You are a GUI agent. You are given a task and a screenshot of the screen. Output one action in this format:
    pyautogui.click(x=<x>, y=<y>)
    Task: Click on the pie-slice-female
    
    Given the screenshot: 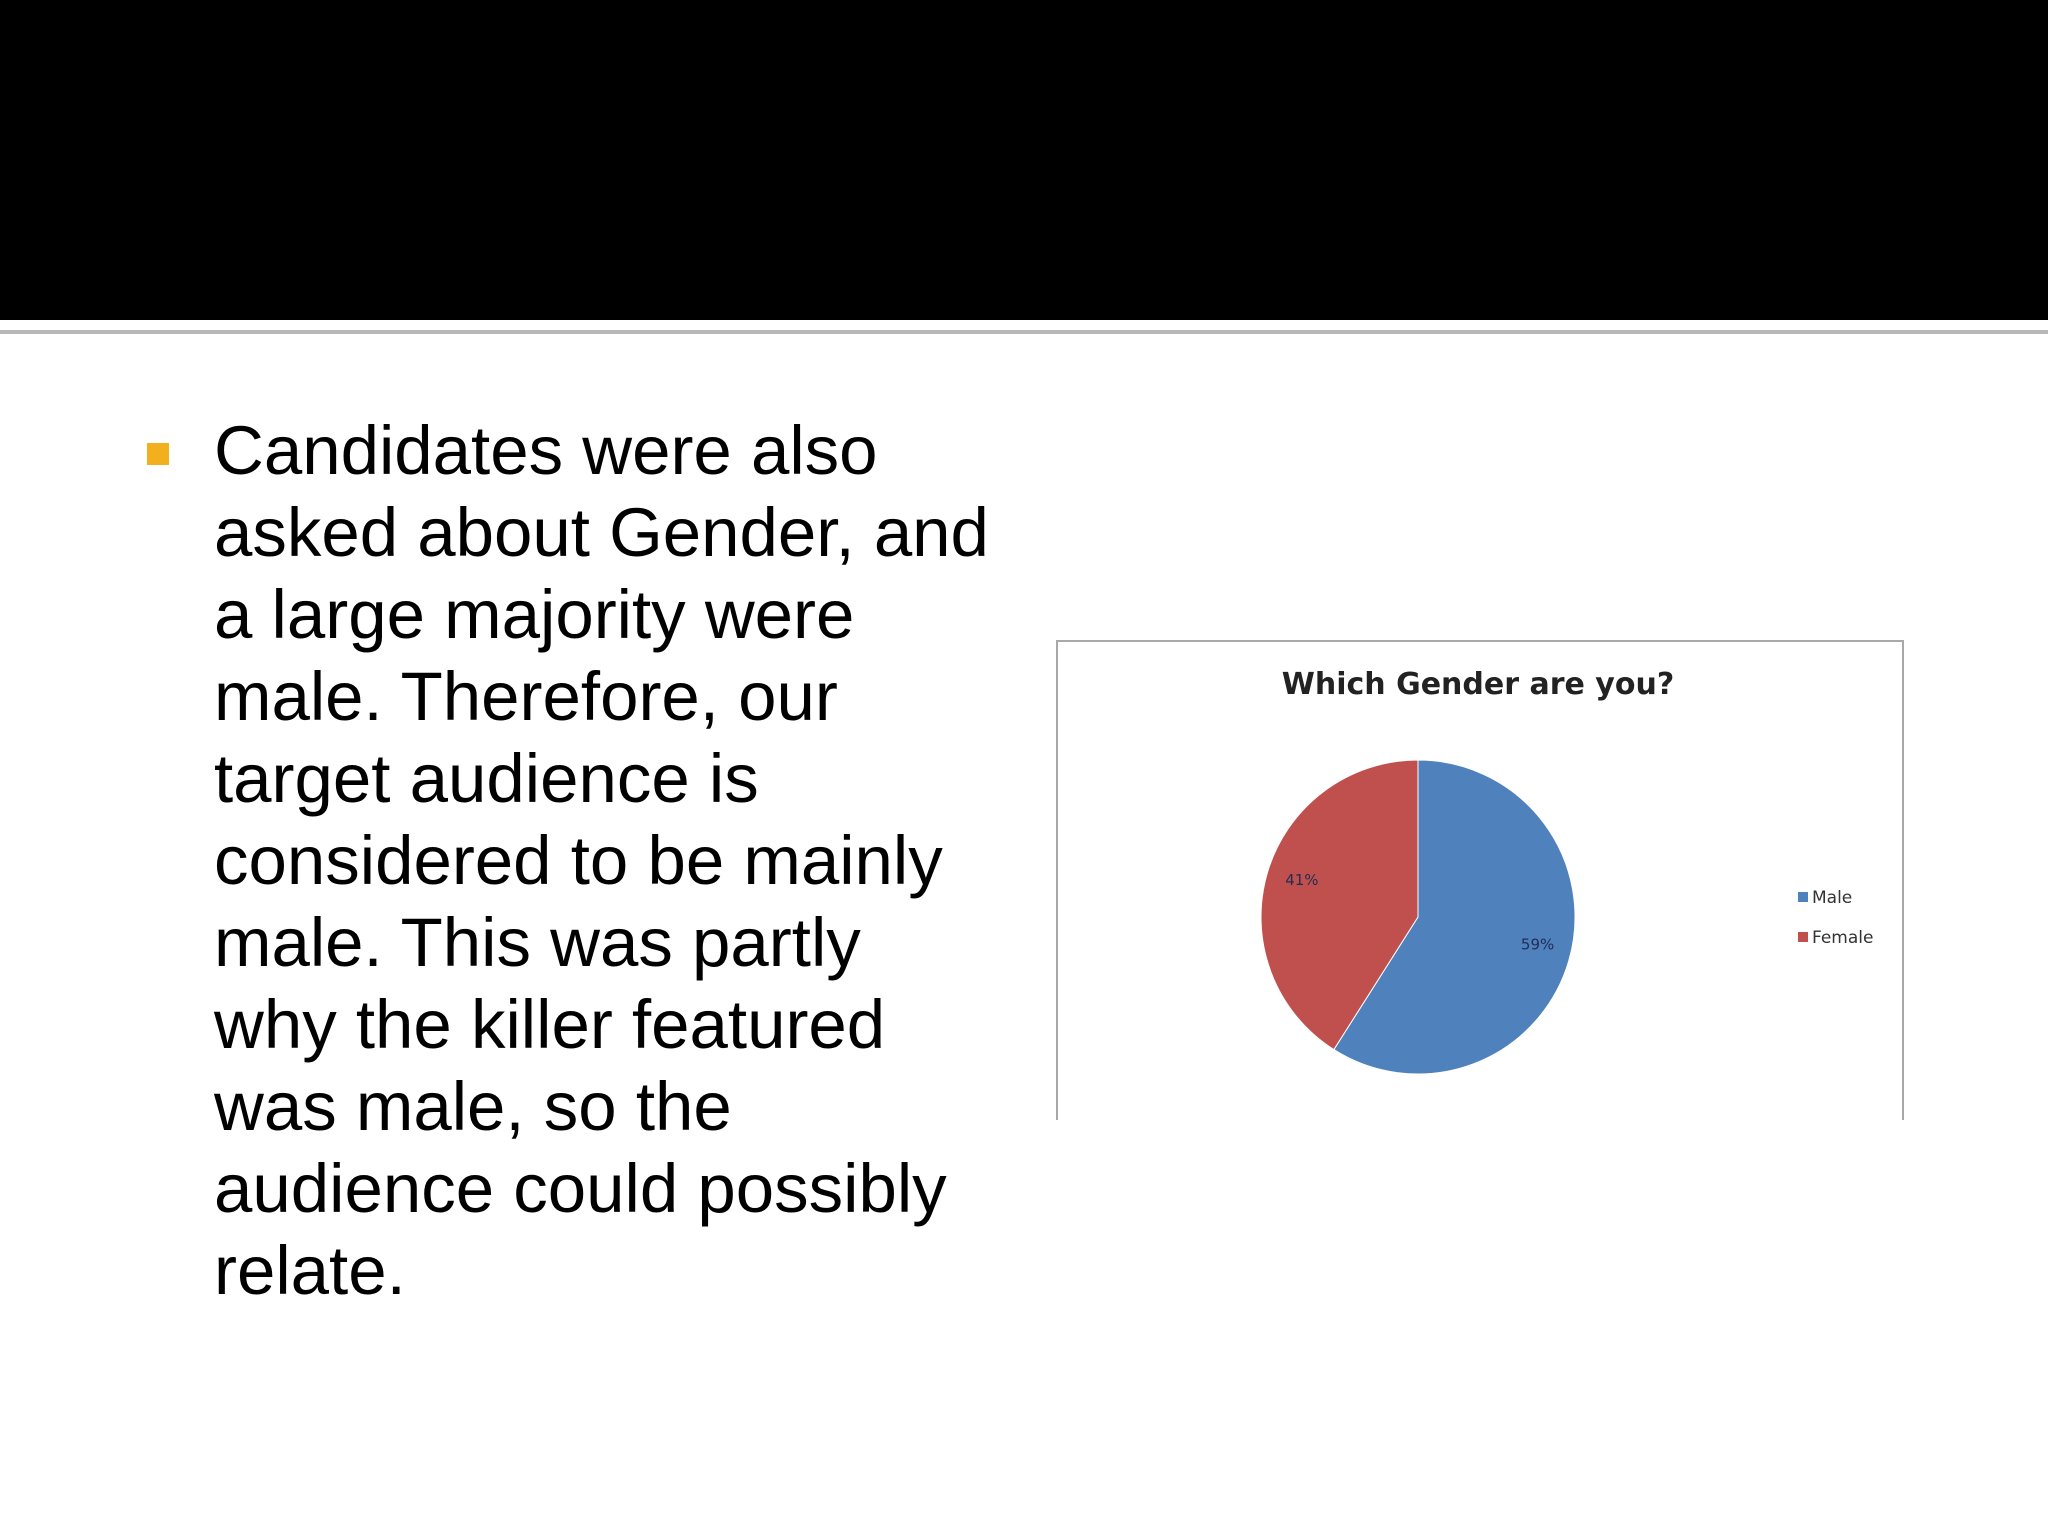 What is the action you would take?
    pyautogui.click(x=1339, y=905)
    